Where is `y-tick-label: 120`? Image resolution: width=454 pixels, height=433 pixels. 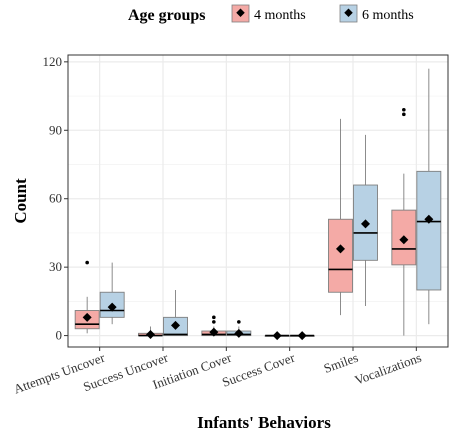
y-tick-label: 120 is located at coordinates (53, 61).